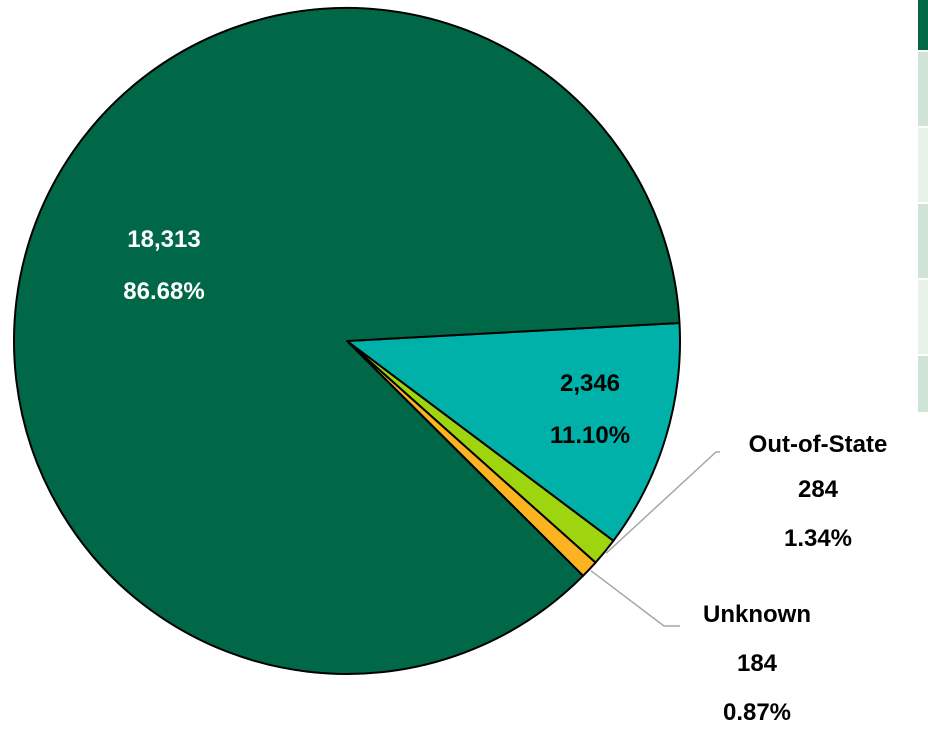 This screenshot has height=733, width=928. I want to click on slice-3-category-label: Out-of-State, so click(818, 444).